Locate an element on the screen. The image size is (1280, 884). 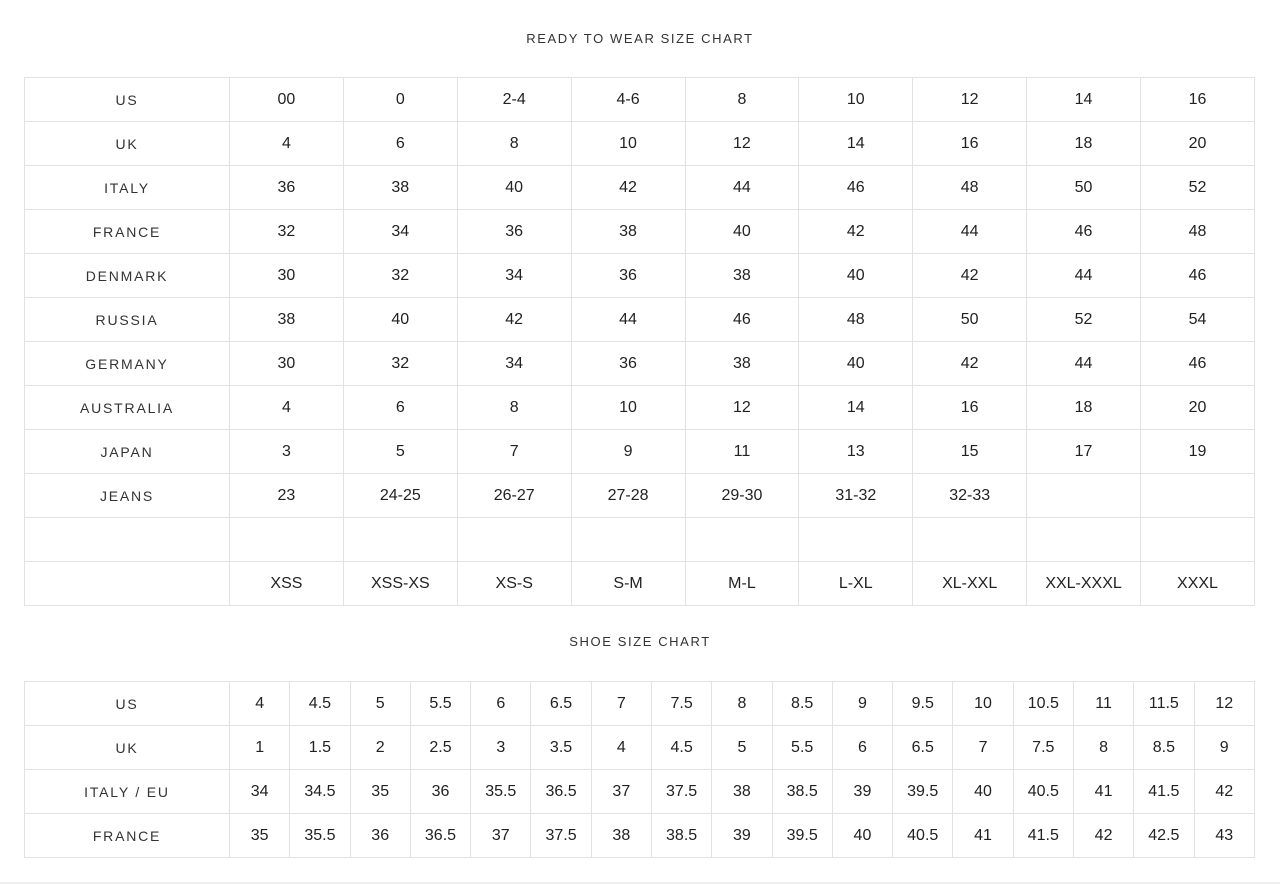
size-cell: 35.5 is located at coordinates (320, 835).